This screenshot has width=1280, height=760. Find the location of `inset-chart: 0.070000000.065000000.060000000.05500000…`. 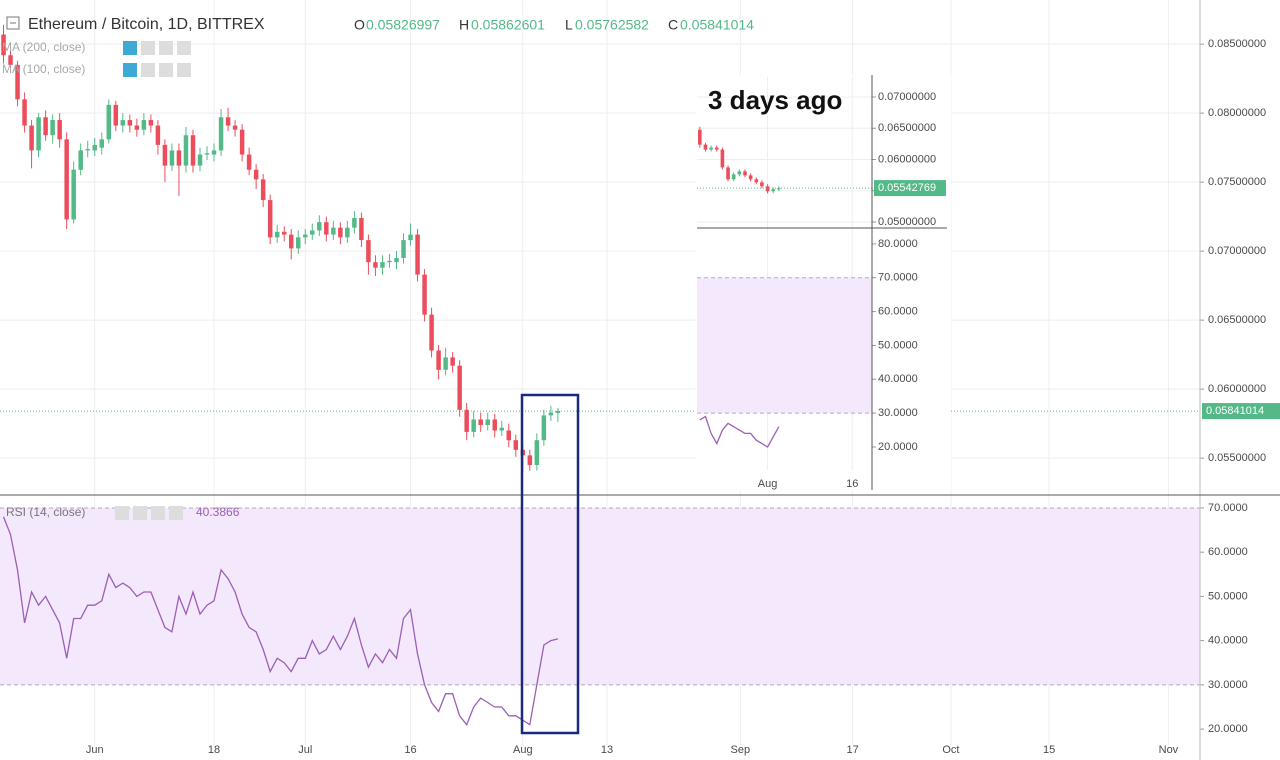

inset-chart: 0.070000000.065000000.060000000.05500000… is located at coordinates (823, 283).